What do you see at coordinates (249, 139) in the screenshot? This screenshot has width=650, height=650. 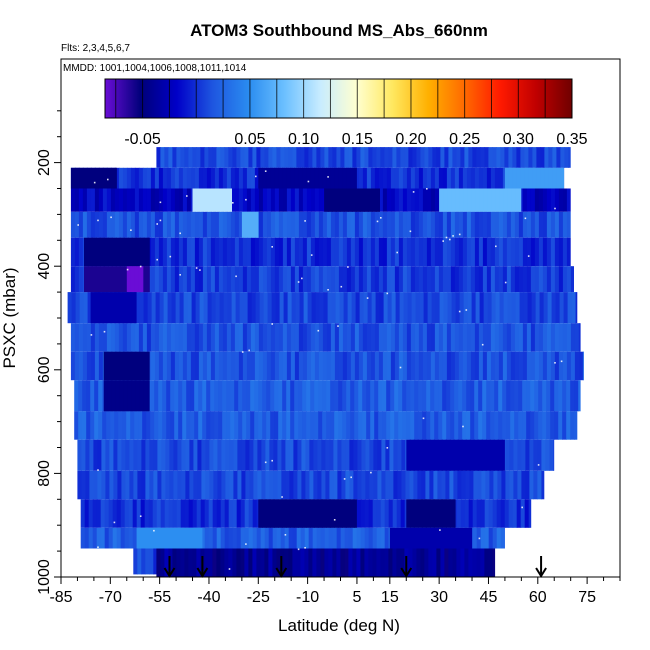 I see `colorbar-tick-label: 0.05` at bounding box center [249, 139].